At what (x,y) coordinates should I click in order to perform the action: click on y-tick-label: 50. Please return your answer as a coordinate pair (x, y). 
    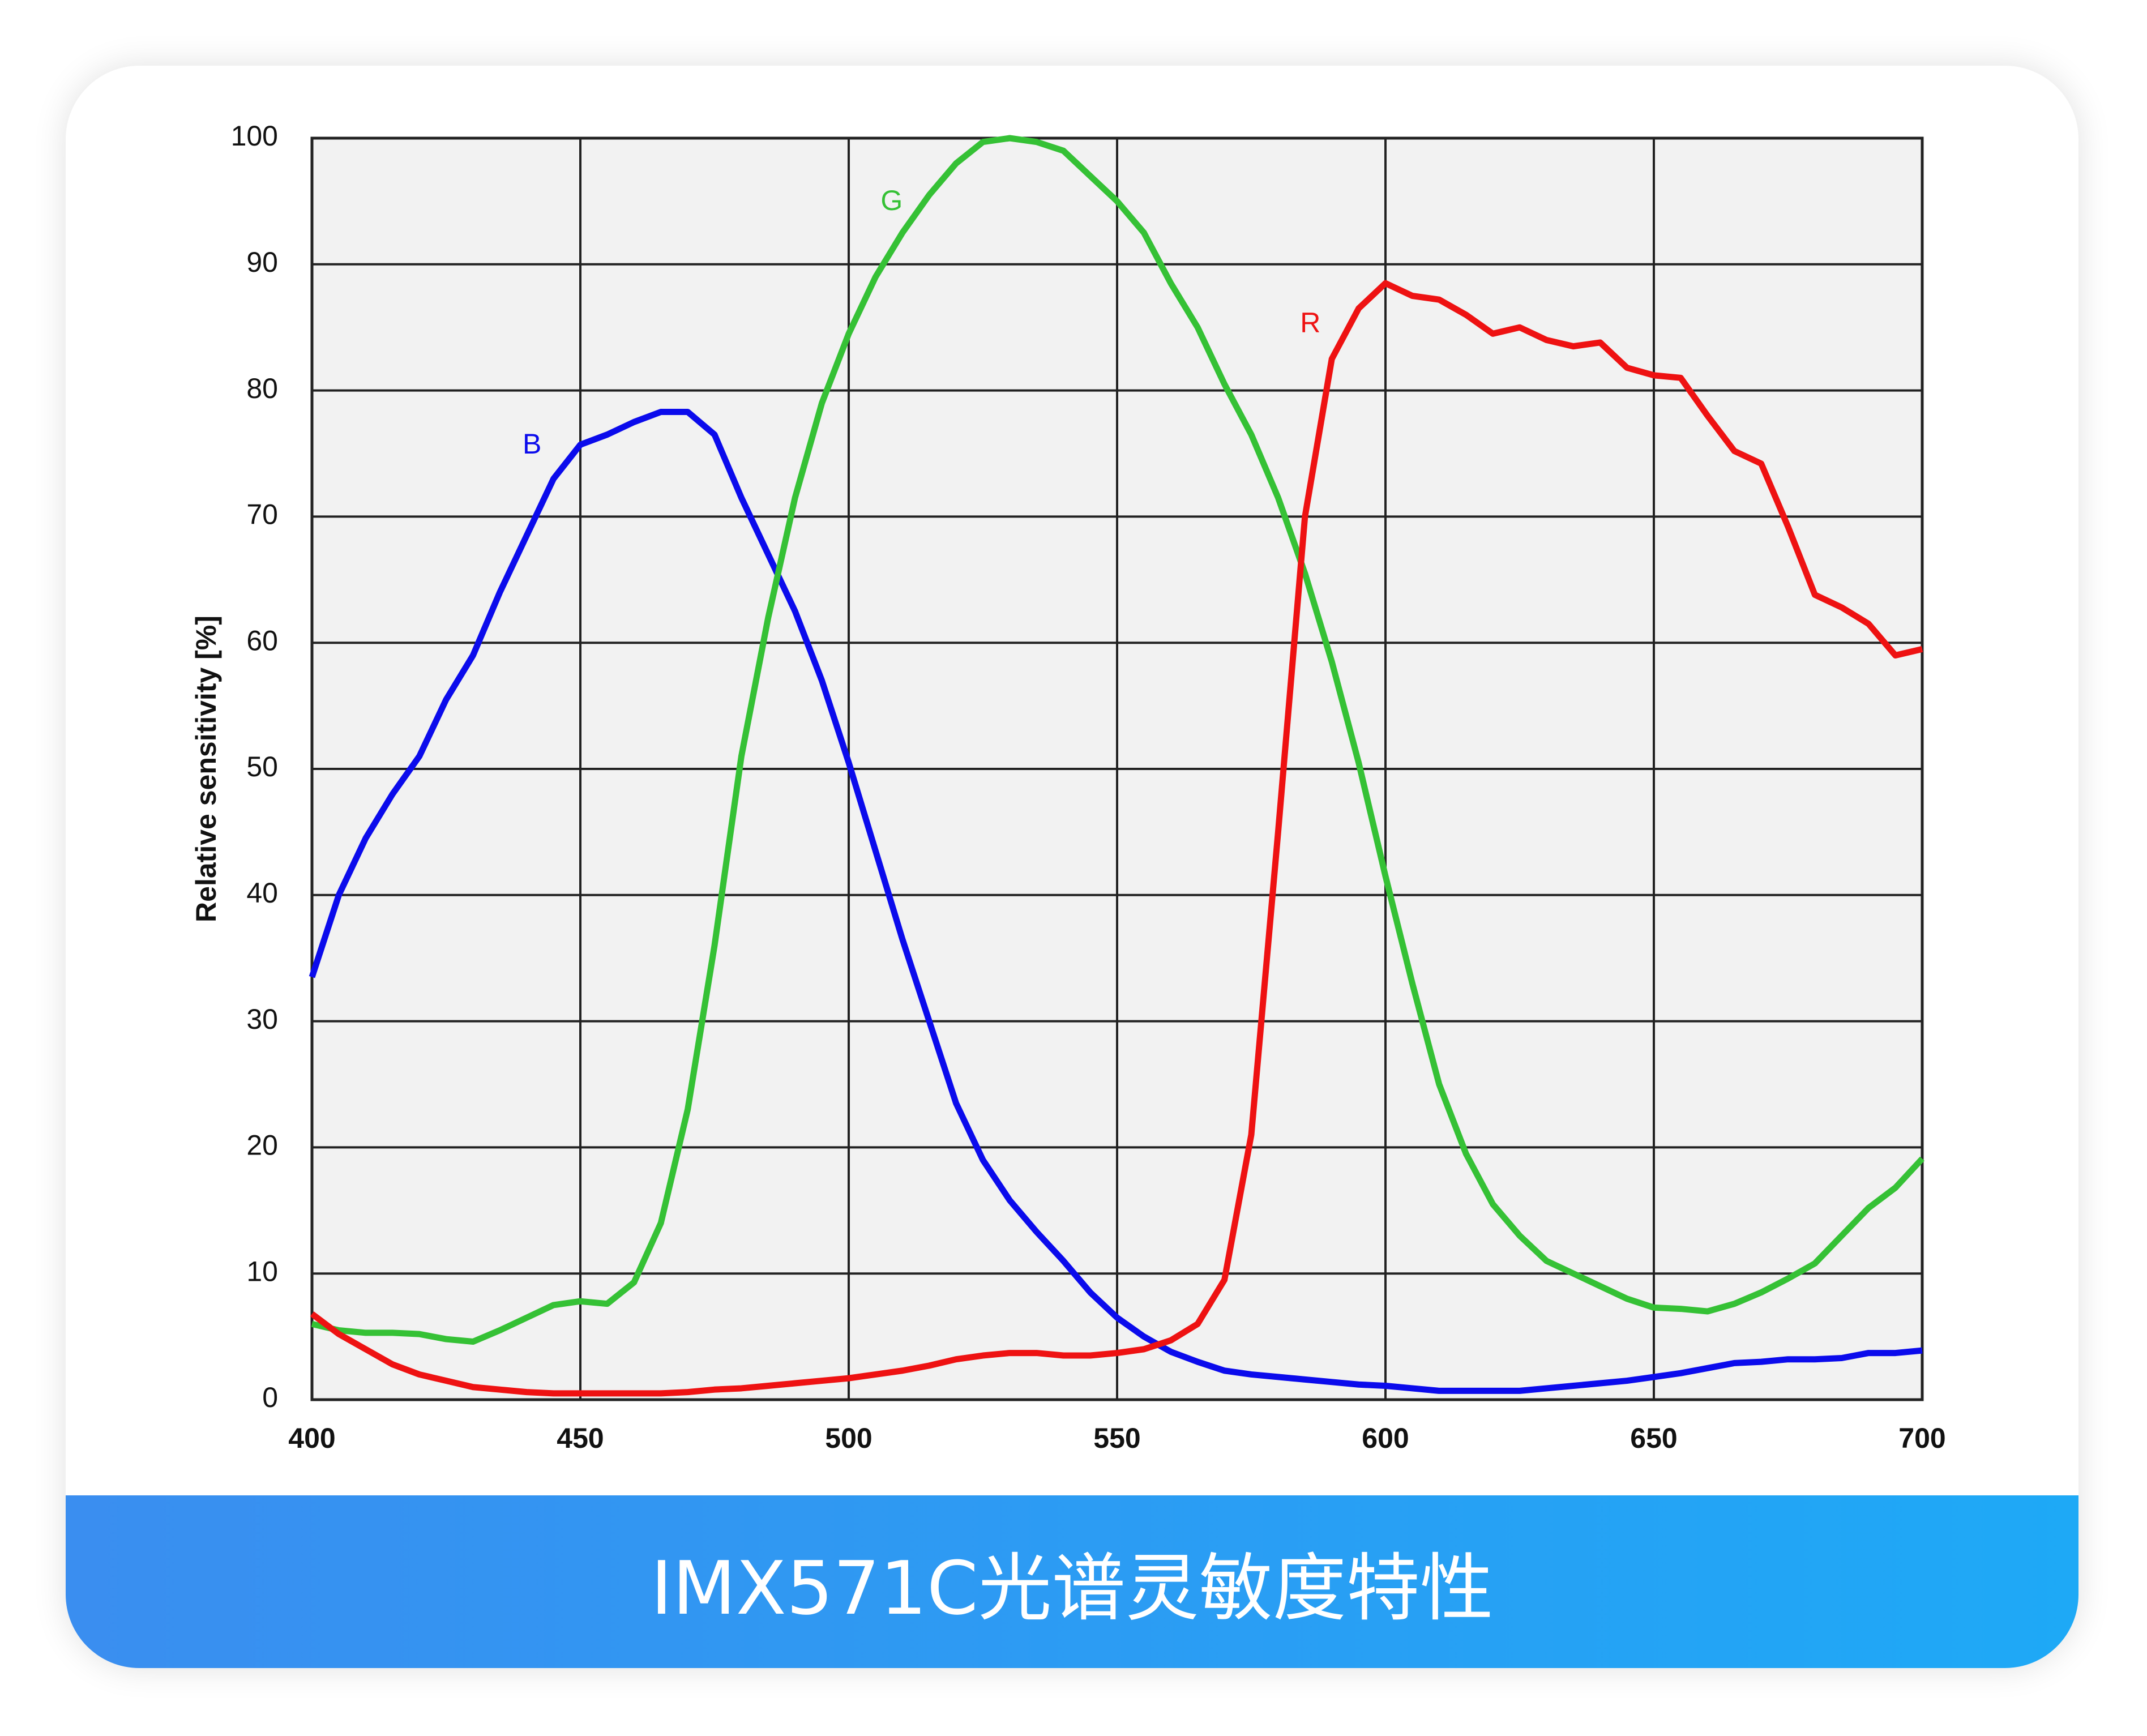
    Looking at the image, I should click on (262, 767).